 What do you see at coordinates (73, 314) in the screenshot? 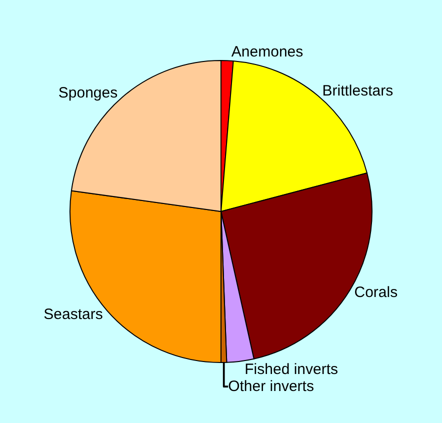
I see `slice-label: Seastars` at bounding box center [73, 314].